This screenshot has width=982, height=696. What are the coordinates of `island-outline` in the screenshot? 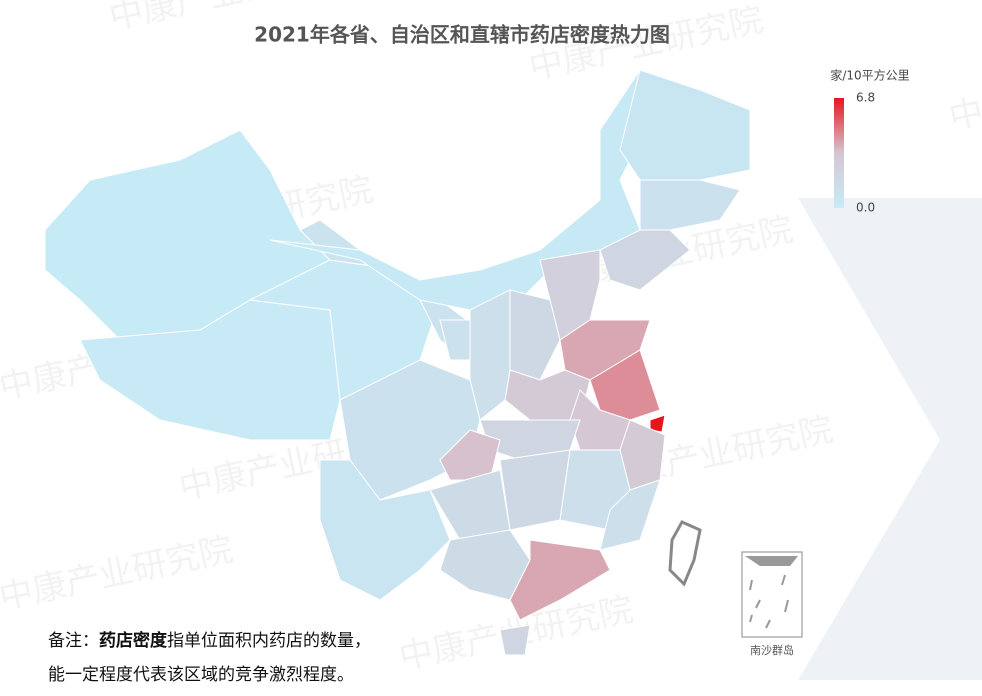 It's located at (685, 553).